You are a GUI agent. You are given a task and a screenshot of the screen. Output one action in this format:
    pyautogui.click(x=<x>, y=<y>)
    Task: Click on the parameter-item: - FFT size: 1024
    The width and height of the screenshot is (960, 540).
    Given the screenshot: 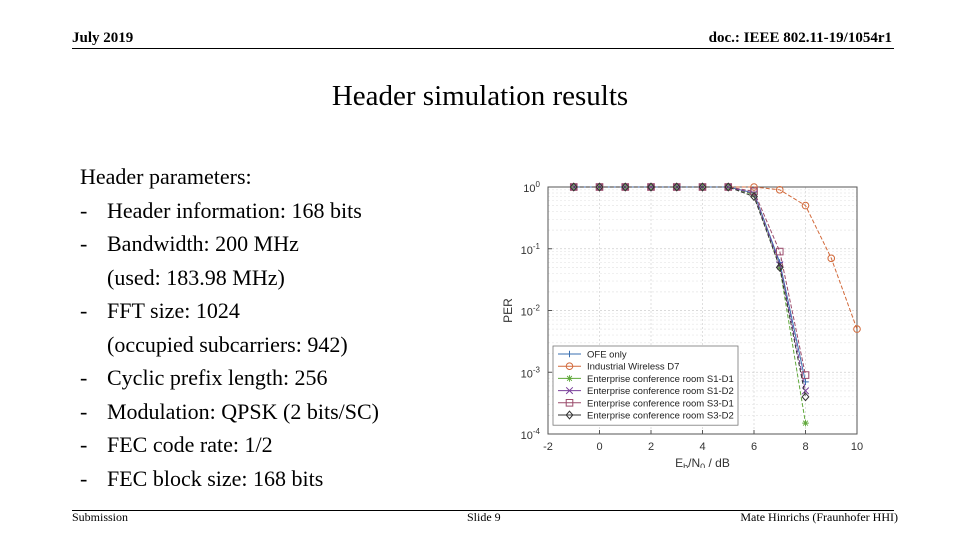 What is the action you would take?
    pyautogui.click(x=290, y=311)
    